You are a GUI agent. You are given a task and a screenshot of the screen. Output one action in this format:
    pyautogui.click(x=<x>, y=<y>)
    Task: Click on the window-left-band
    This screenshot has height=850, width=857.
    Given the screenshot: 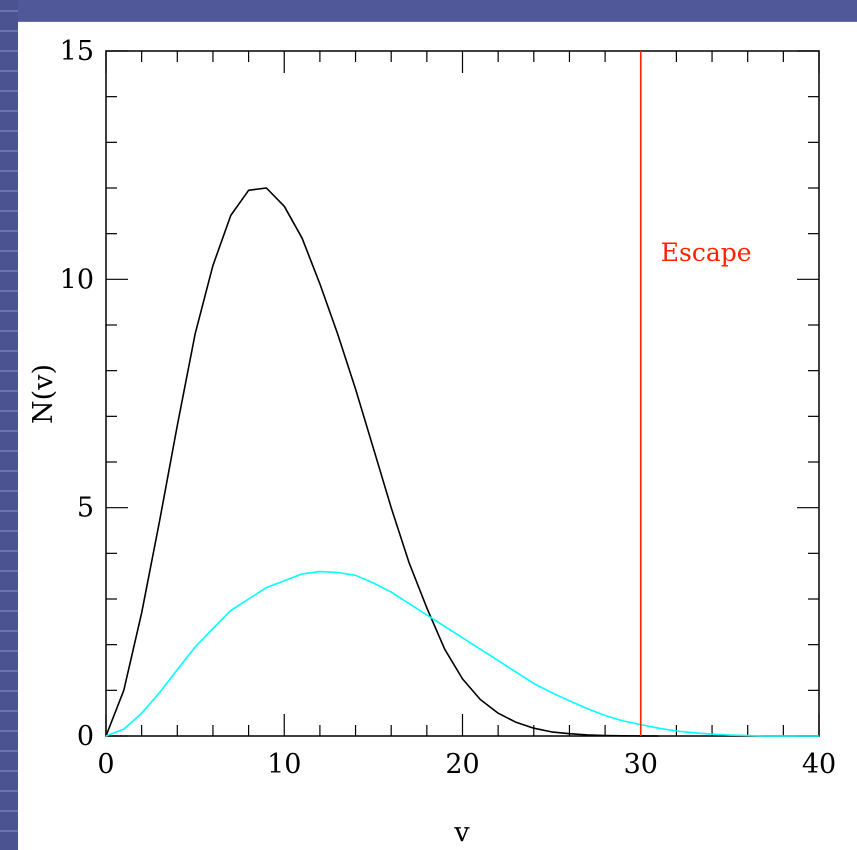 What is the action you would take?
    pyautogui.click(x=9, y=425)
    